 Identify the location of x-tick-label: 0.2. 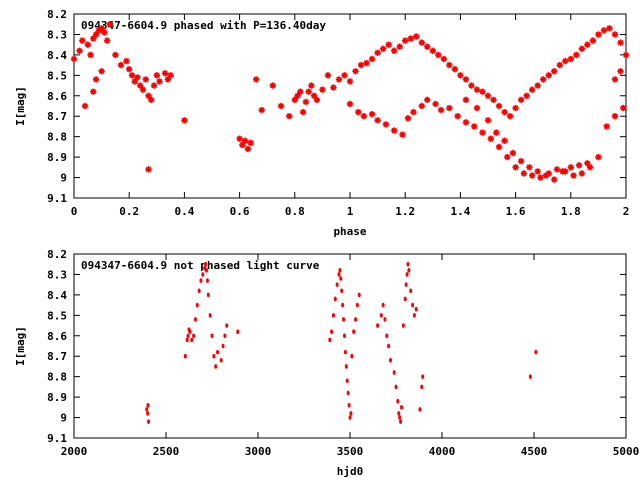
(129, 211).